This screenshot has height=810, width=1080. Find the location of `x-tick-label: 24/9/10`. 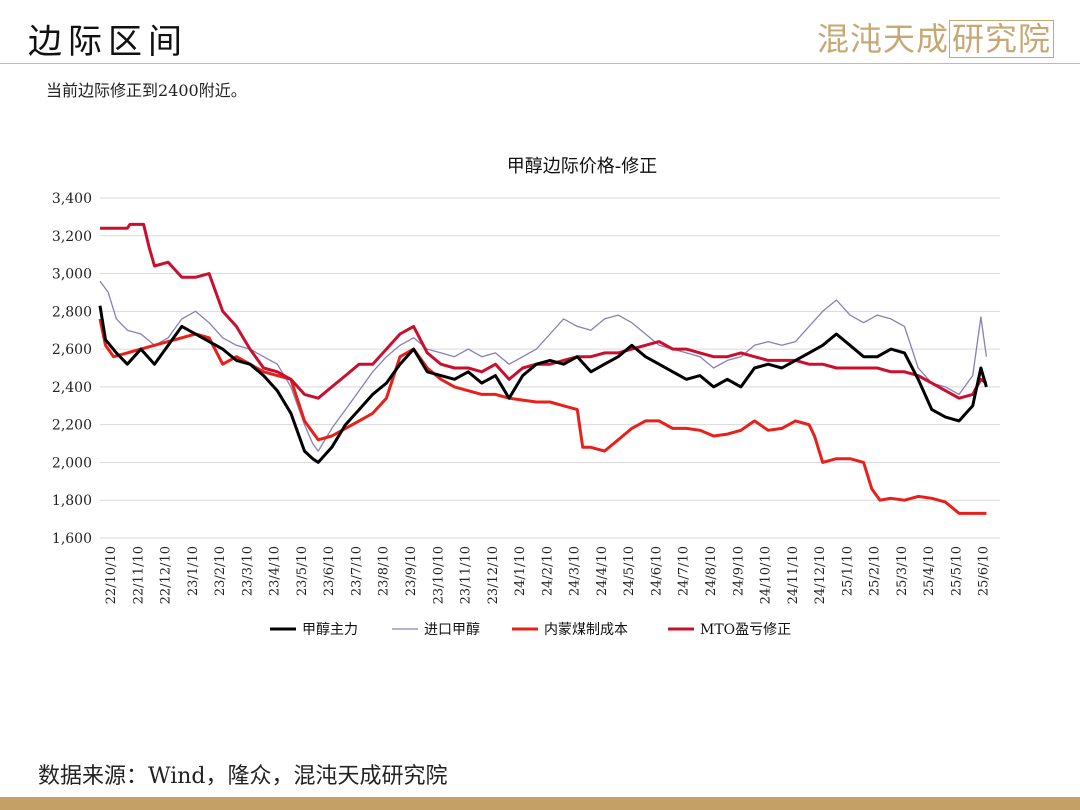

x-tick-label: 24/9/10 is located at coordinates (738, 571).